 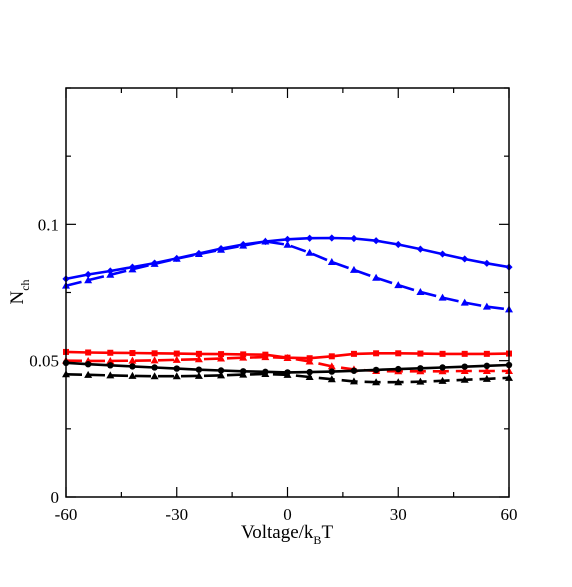 I want to click on y-axis-title-main: N, so click(x=17, y=298).